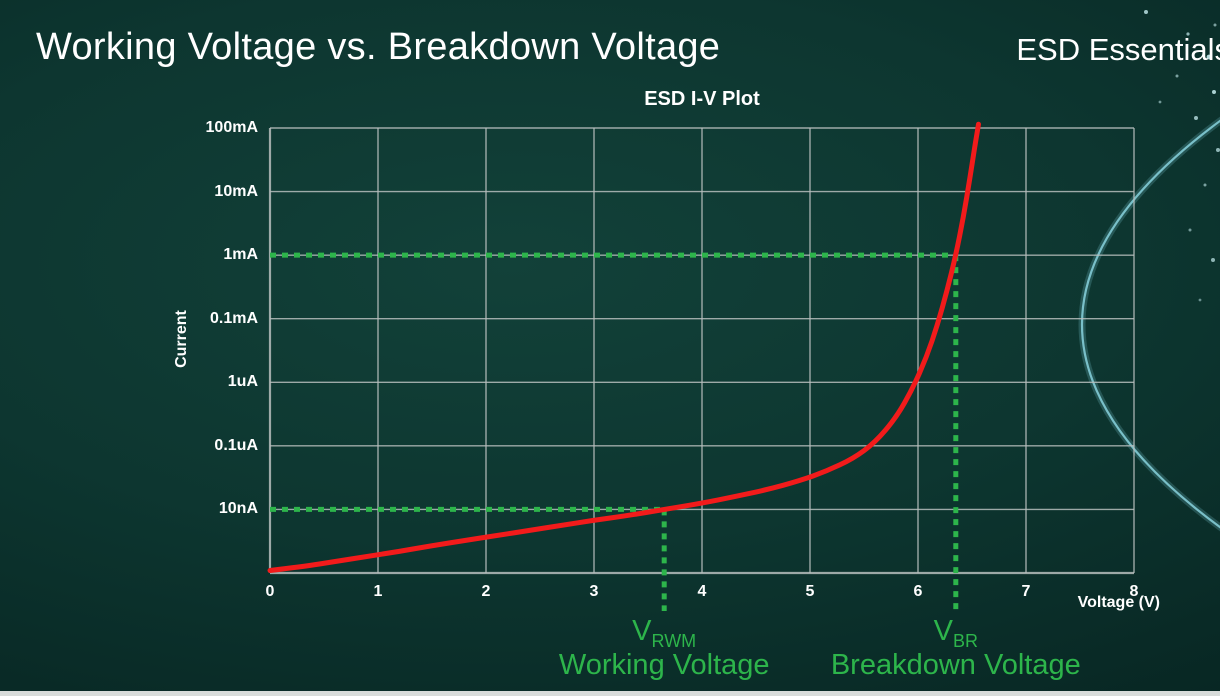  I want to click on x-tick-label: 5, so click(810, 591).